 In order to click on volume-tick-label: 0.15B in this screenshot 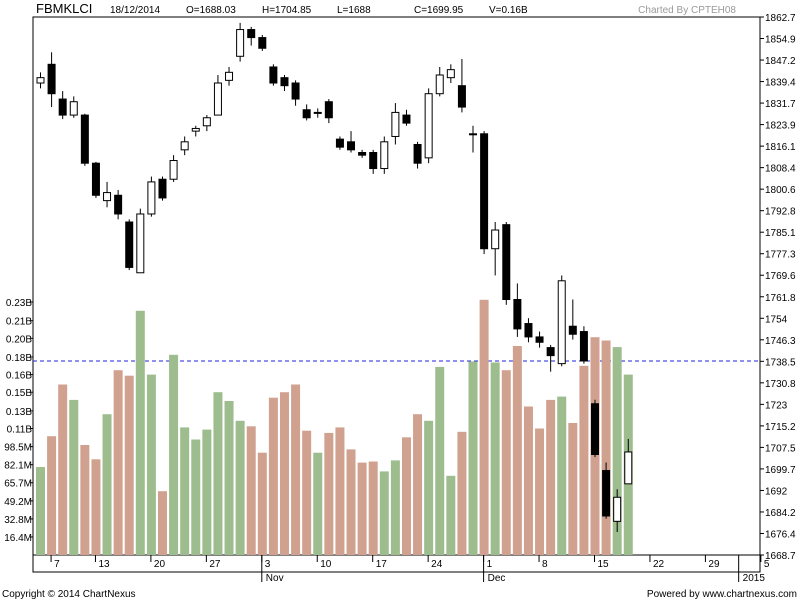, I will do `click(19, 393)`.